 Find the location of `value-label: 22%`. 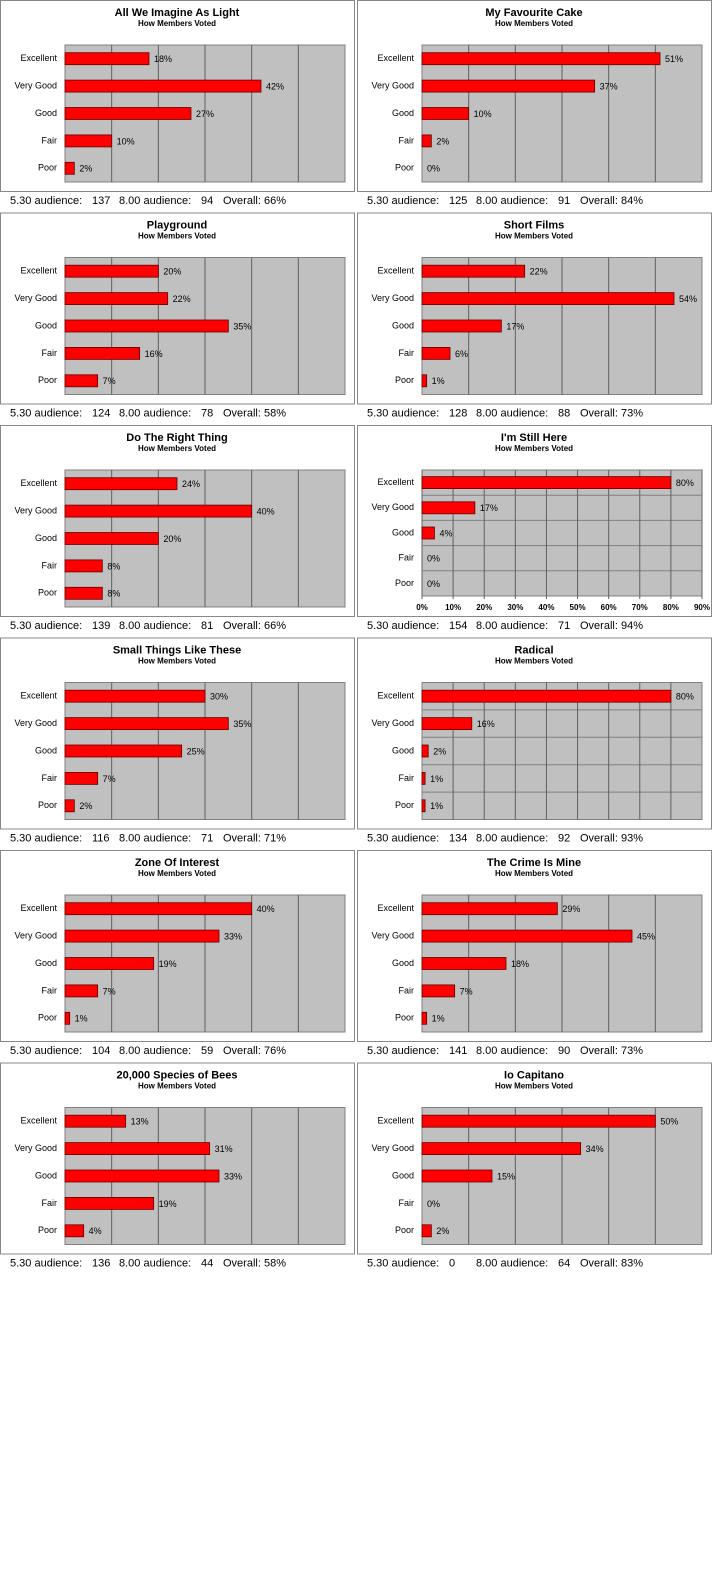

value-label: 22% is located at coordinates (539, 272).